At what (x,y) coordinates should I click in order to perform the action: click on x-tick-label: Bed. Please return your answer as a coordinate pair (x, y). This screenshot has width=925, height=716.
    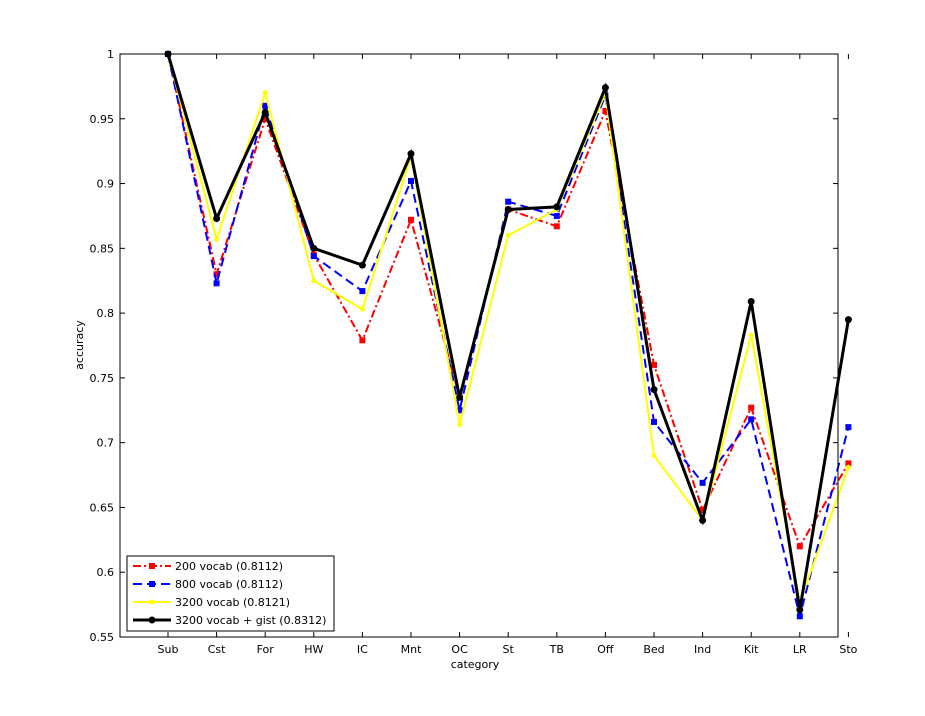
    Looking at the image, I should click on (653, 649).